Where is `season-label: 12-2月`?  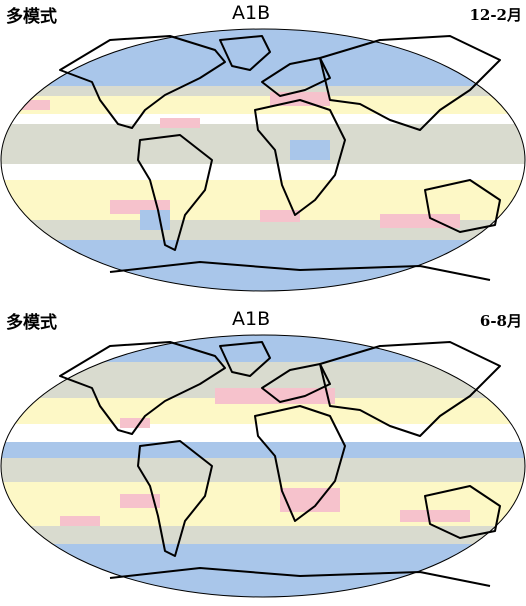
season-label: 12-2月 is located at coordinates (495, 15).